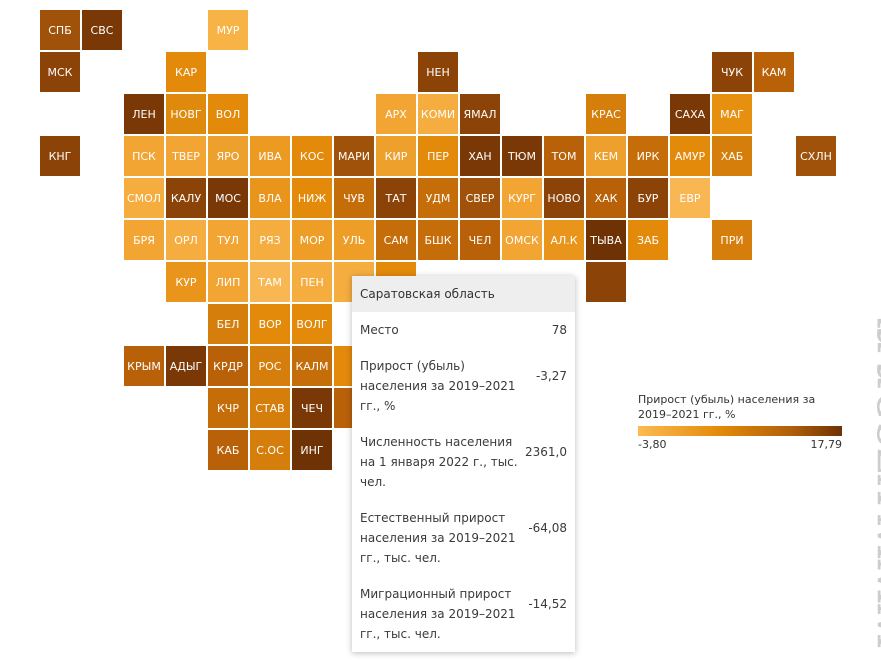  Describe the element at coordinates (732, 156) in the screenshot. I see `region-tile: ХАБ` at that location.